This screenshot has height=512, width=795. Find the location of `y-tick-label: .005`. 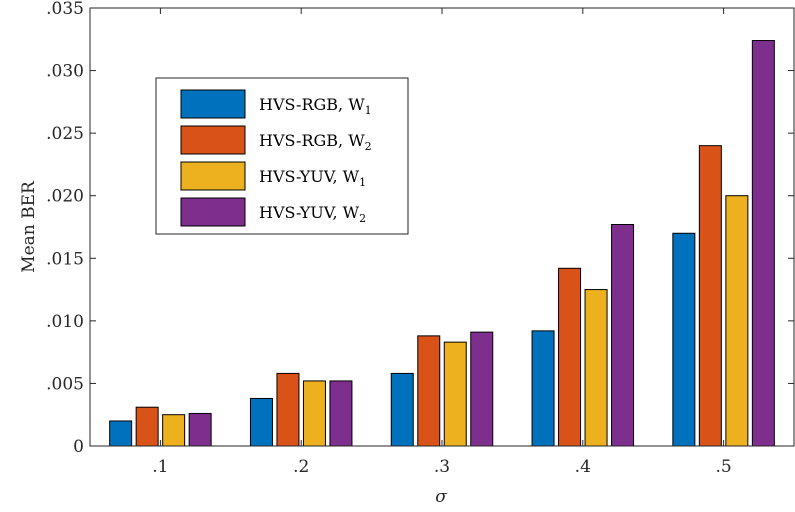

y-tick-label: .005 is located at coordinates (65, 384).